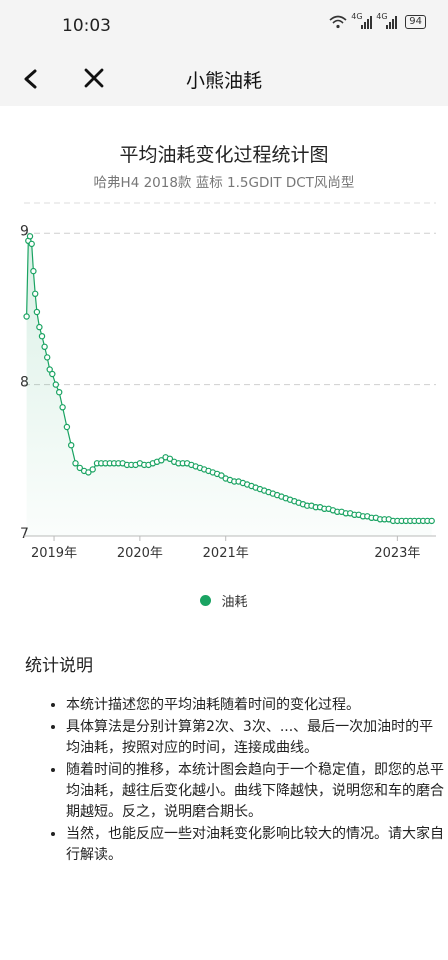 The image size is (448, 960). I want to click on close-button, so click(95, 79).